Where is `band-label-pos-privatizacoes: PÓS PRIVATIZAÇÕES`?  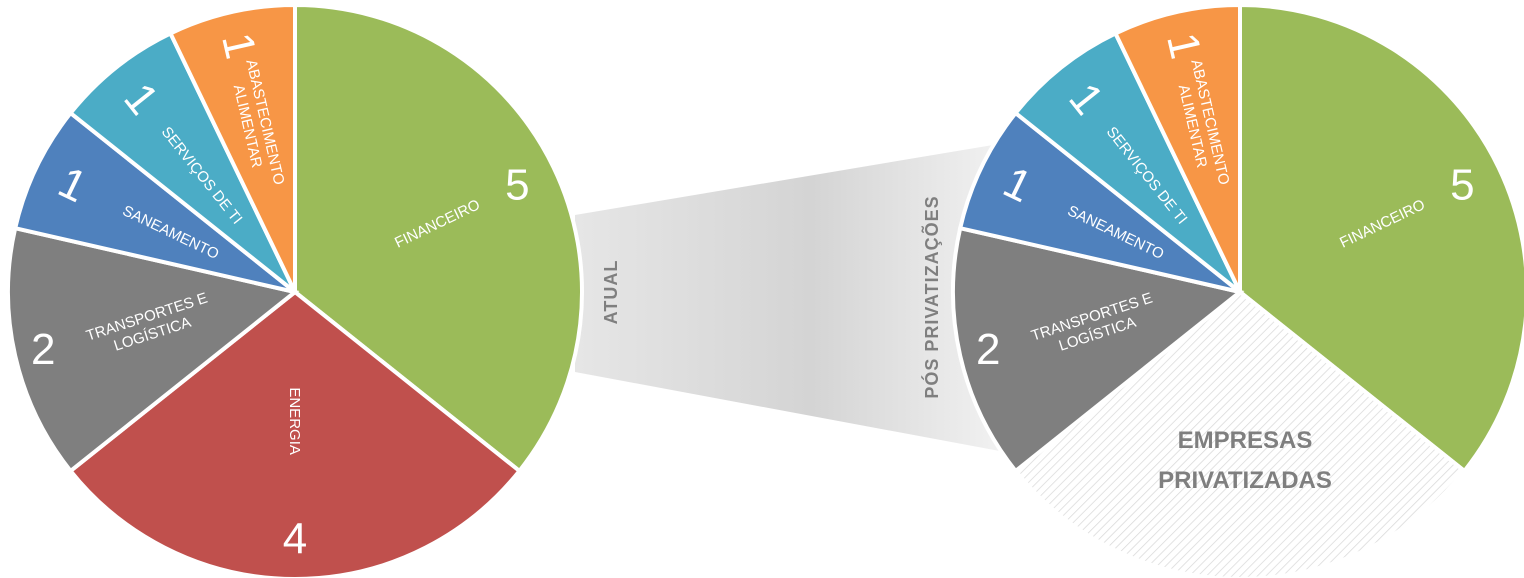
band-label-pos-privatizacoes: PÓS PRIVATIZAÇÕES is located at coordinates (931, 296).